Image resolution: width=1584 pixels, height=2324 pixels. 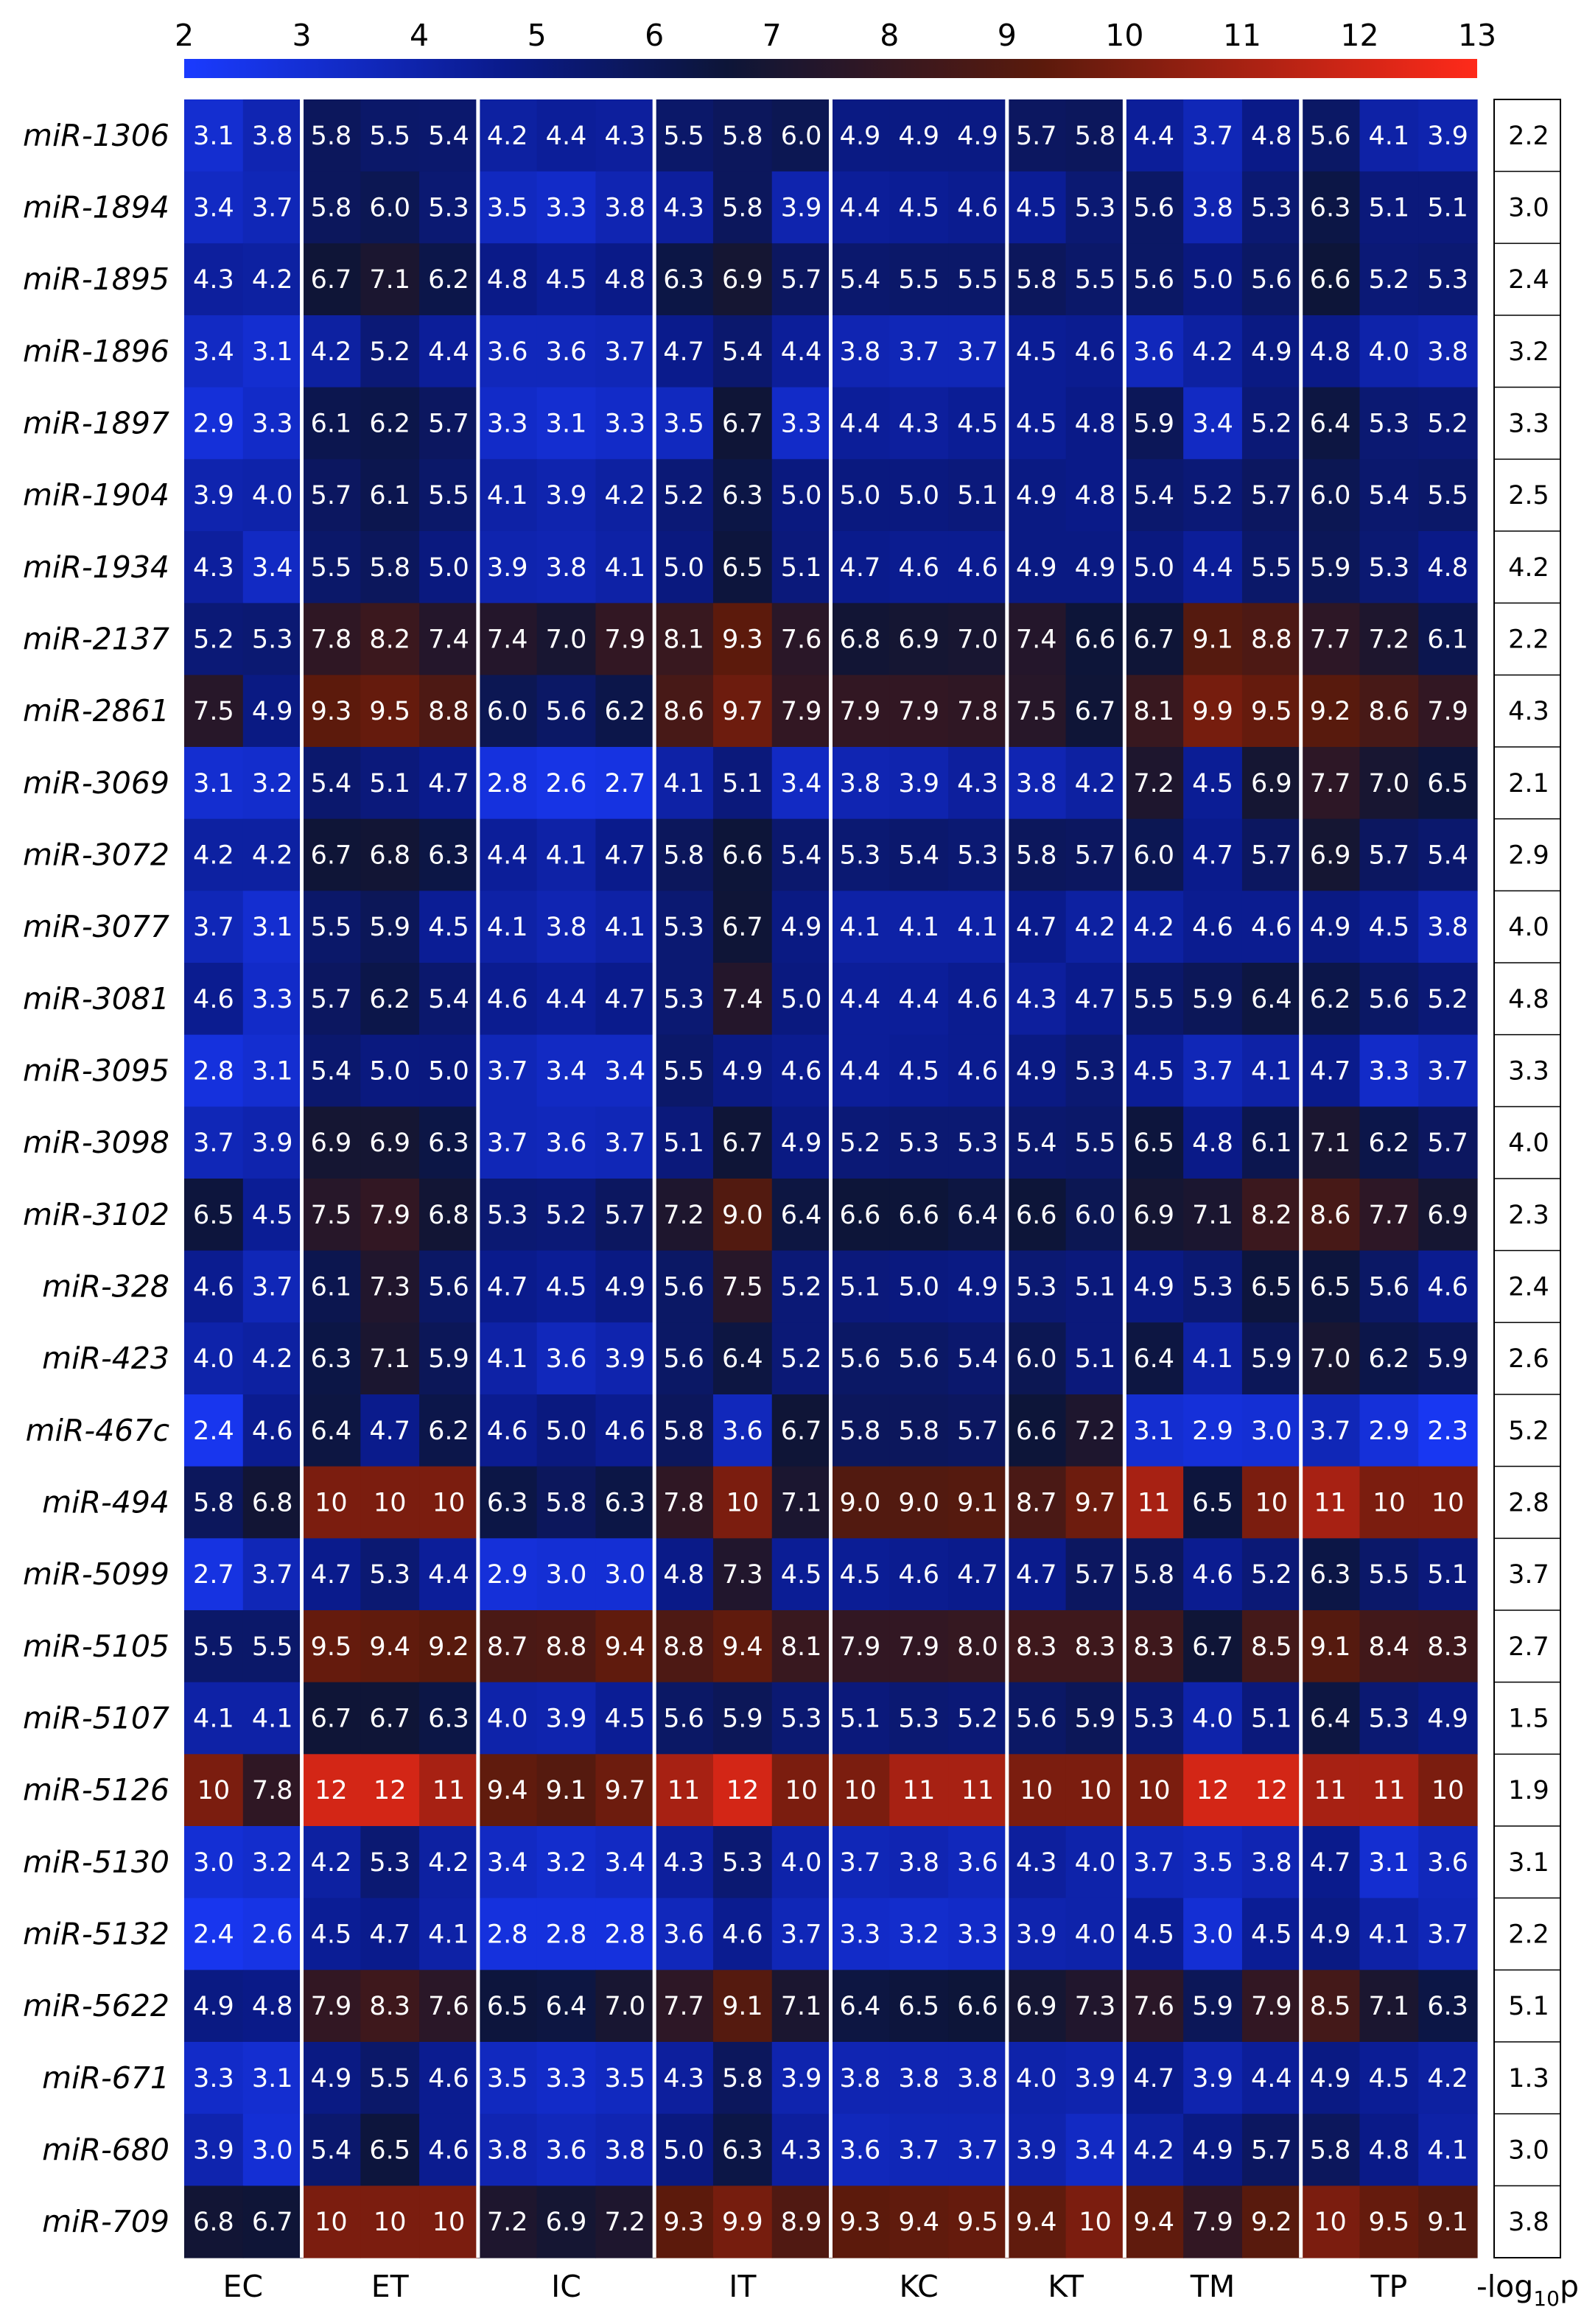 What do you see at coordinates (331, 1719) in the screenshot?
I see `heatmap-cell-value: 6.7` at bounding box center [331, 1719].